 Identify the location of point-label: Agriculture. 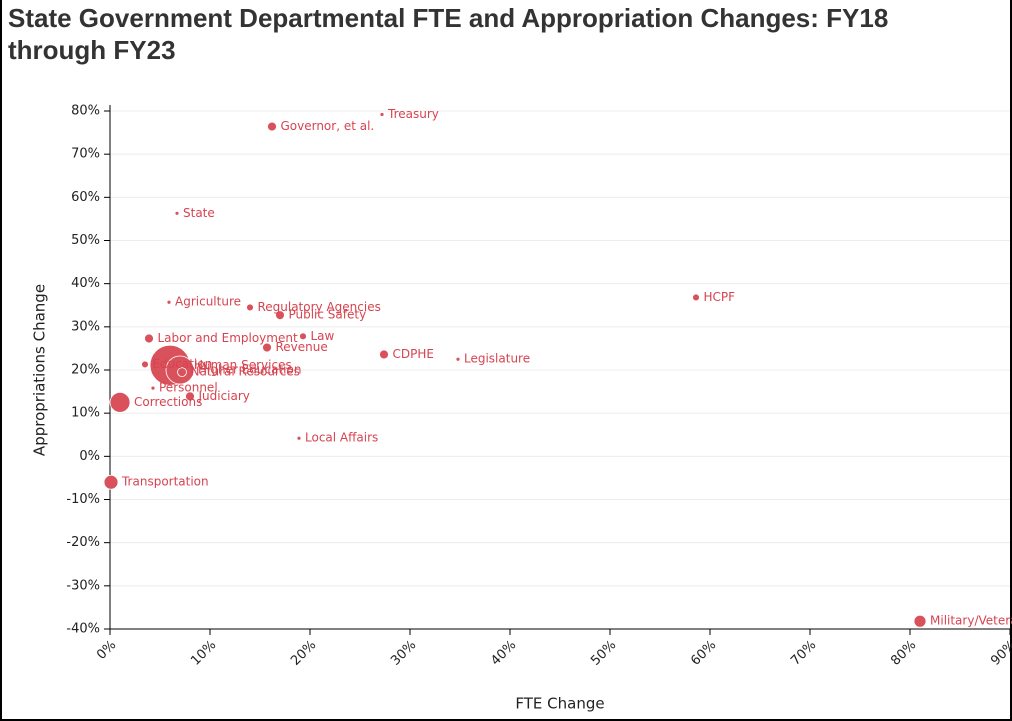
(208, 302).